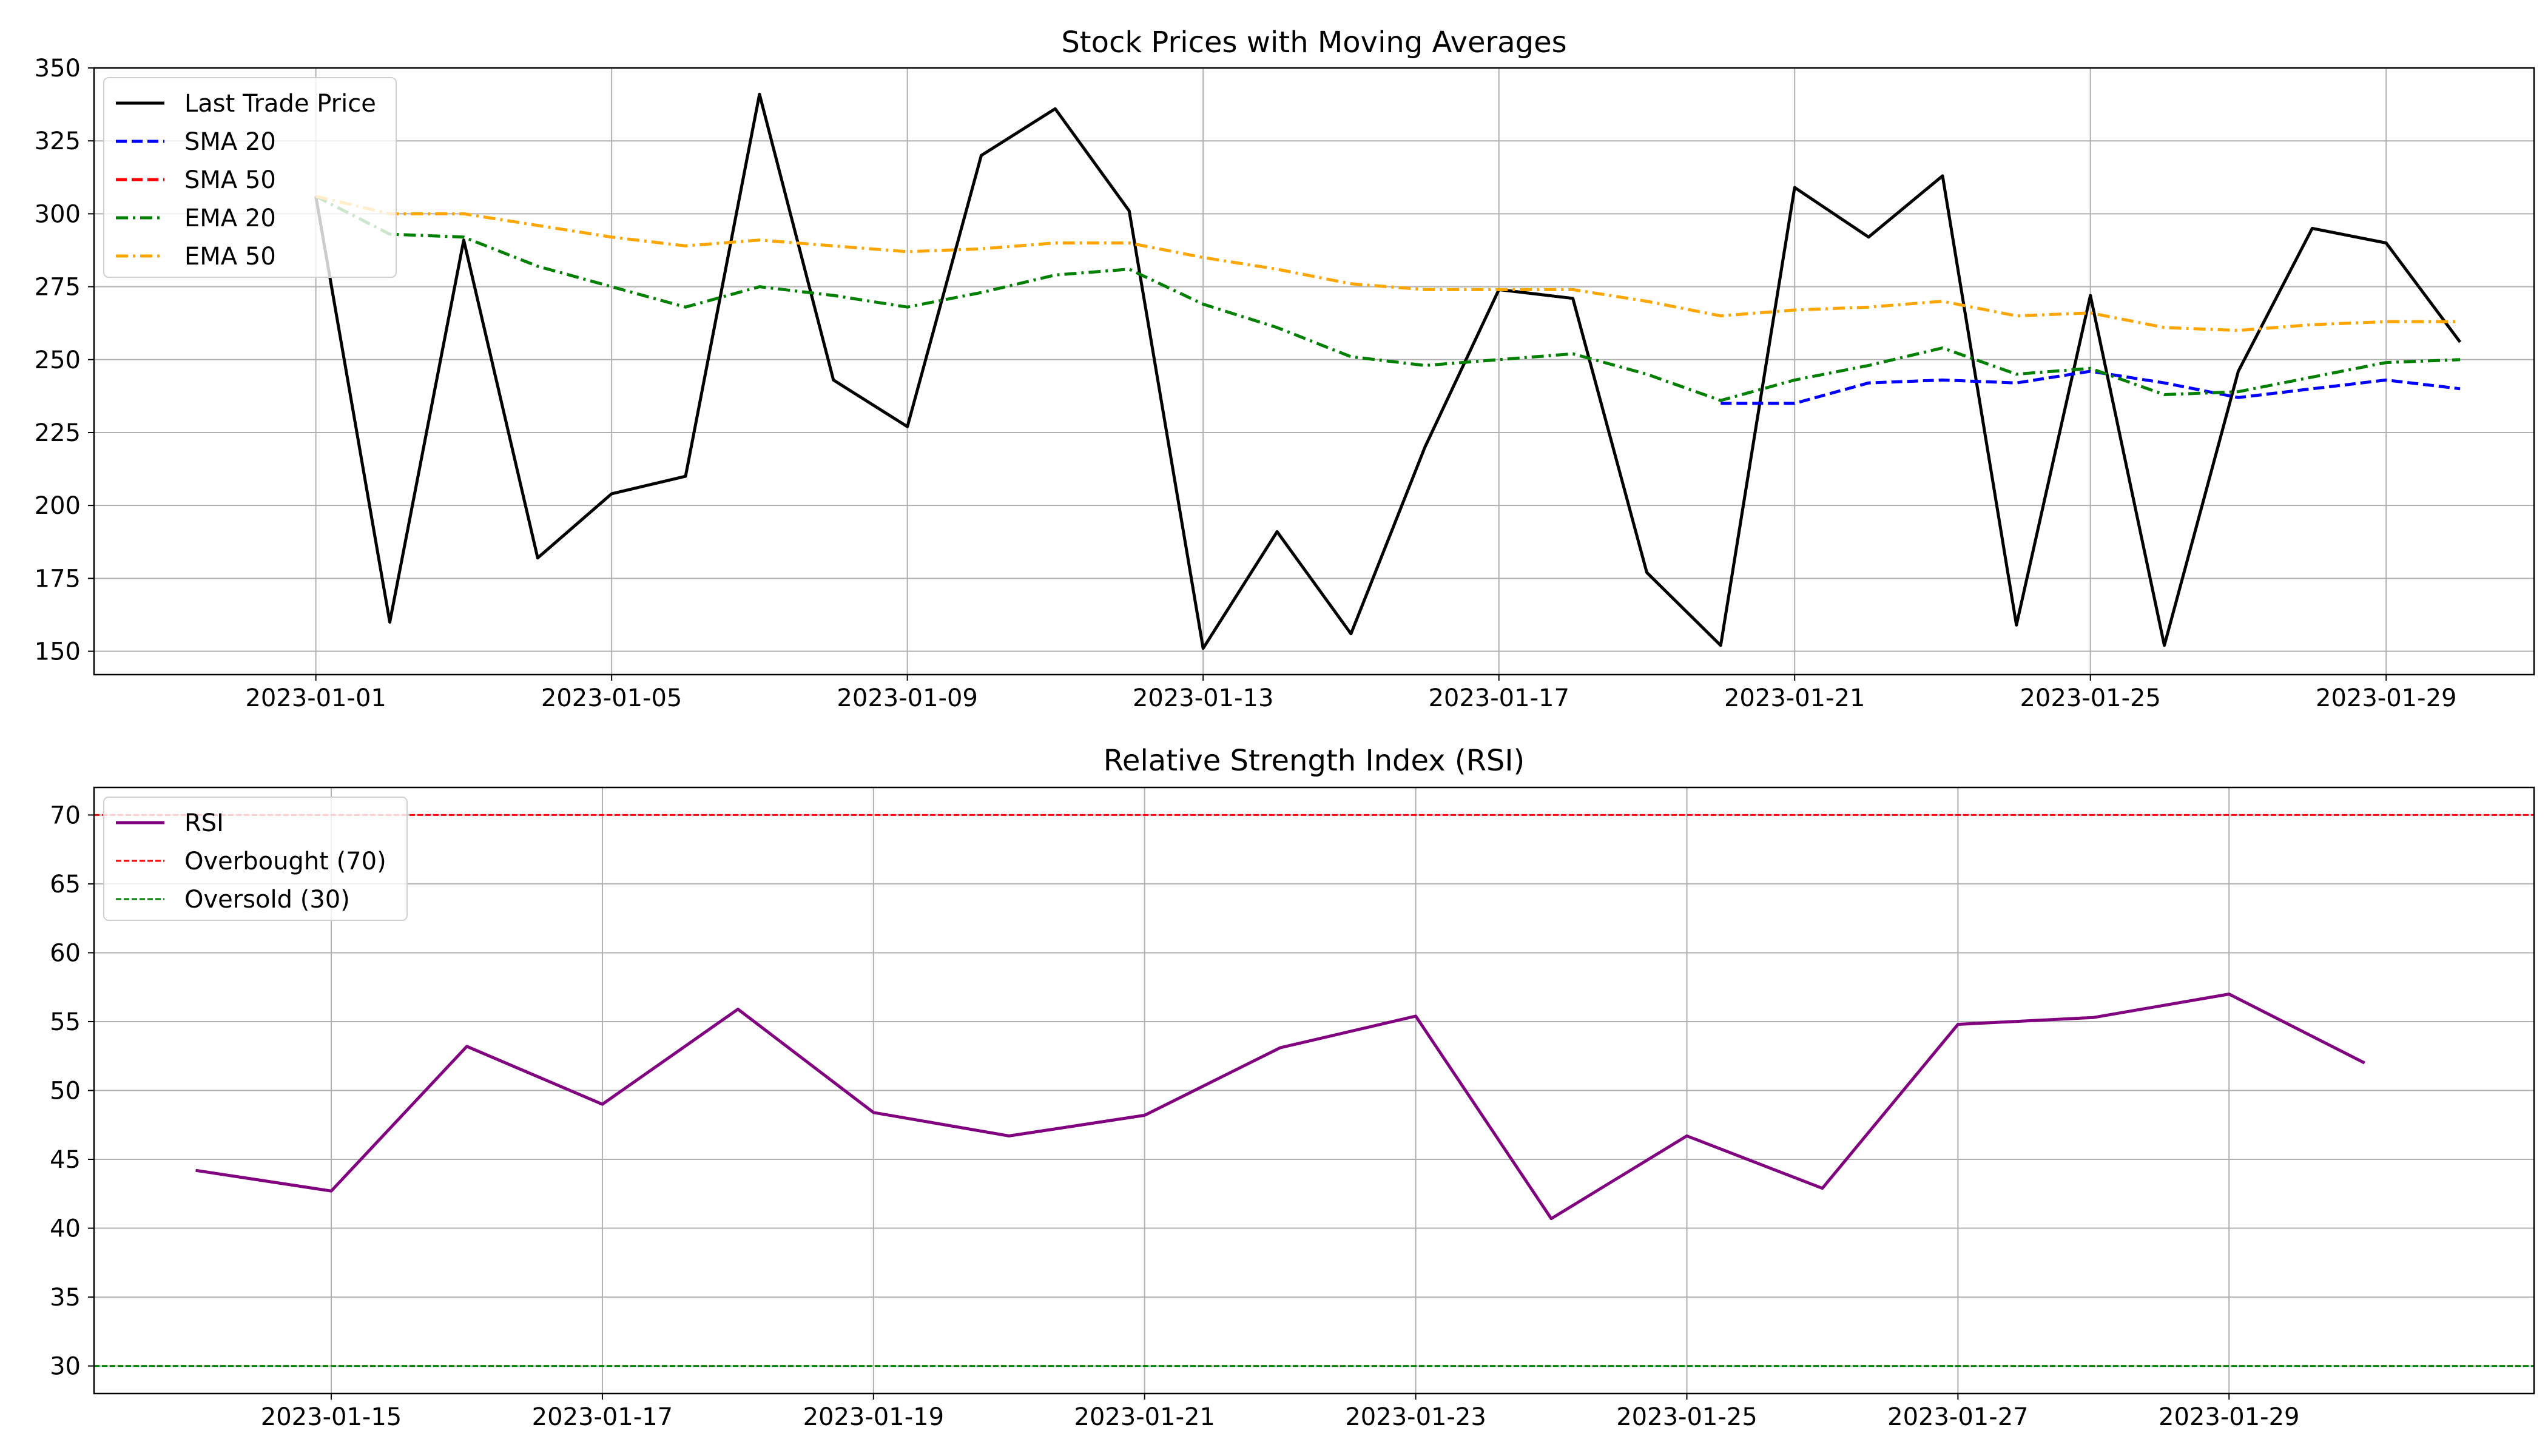  I want to click on legend-label: SMA 20, so click(230, 142).